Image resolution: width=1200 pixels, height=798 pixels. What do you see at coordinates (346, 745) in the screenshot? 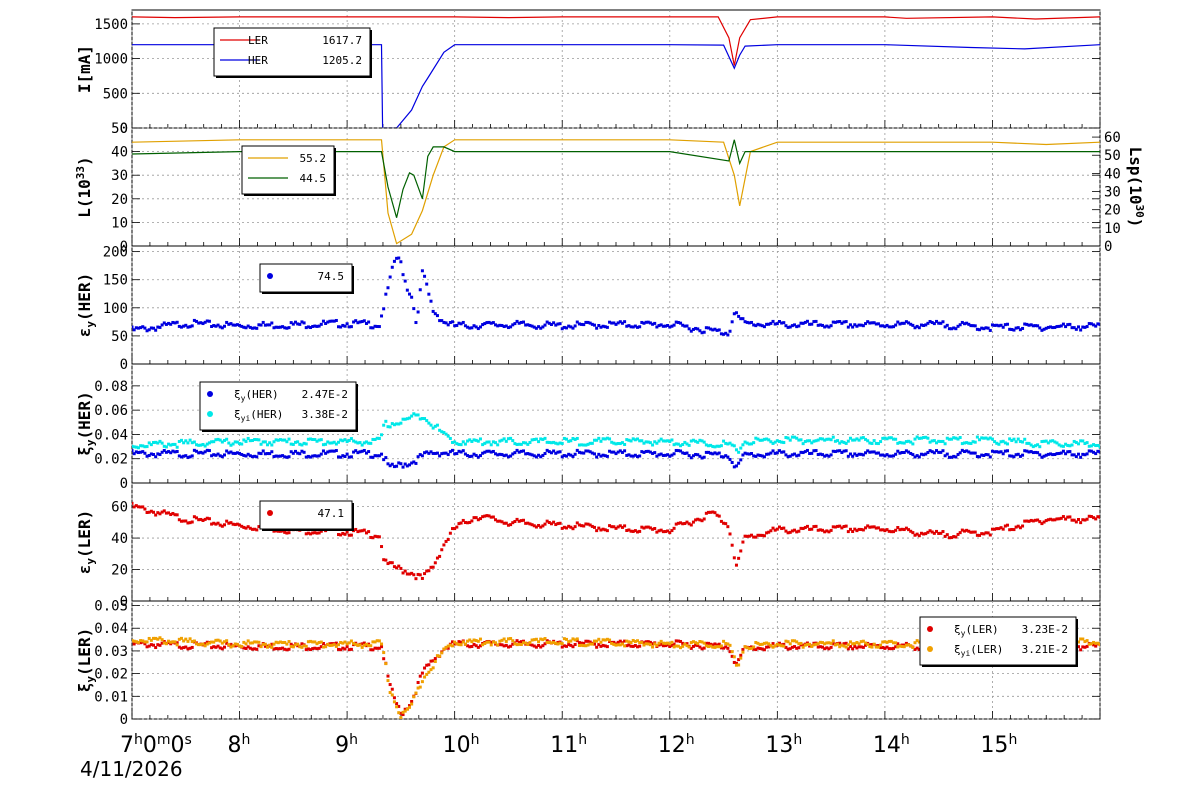
I see `x-tick-label: 9h` at bounding box center [346, 745].